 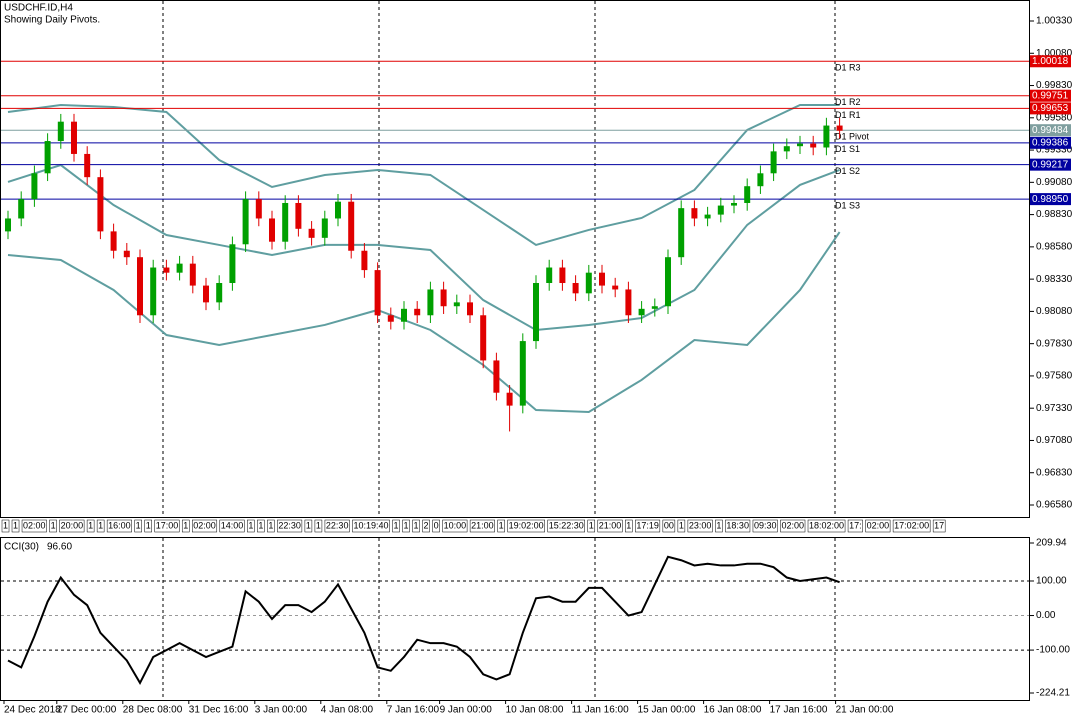 What do you see at coordinates (566, 525) in the screenshot?
I see `strip-label: 15:22:30` at bounding box center [566, 525].